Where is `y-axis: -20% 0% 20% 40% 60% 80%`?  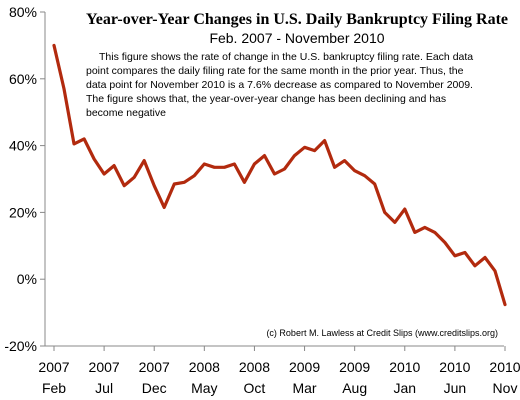
y-axis: -20% 0% 20% 40% 60% 80% is located at coordinates (24, 179).